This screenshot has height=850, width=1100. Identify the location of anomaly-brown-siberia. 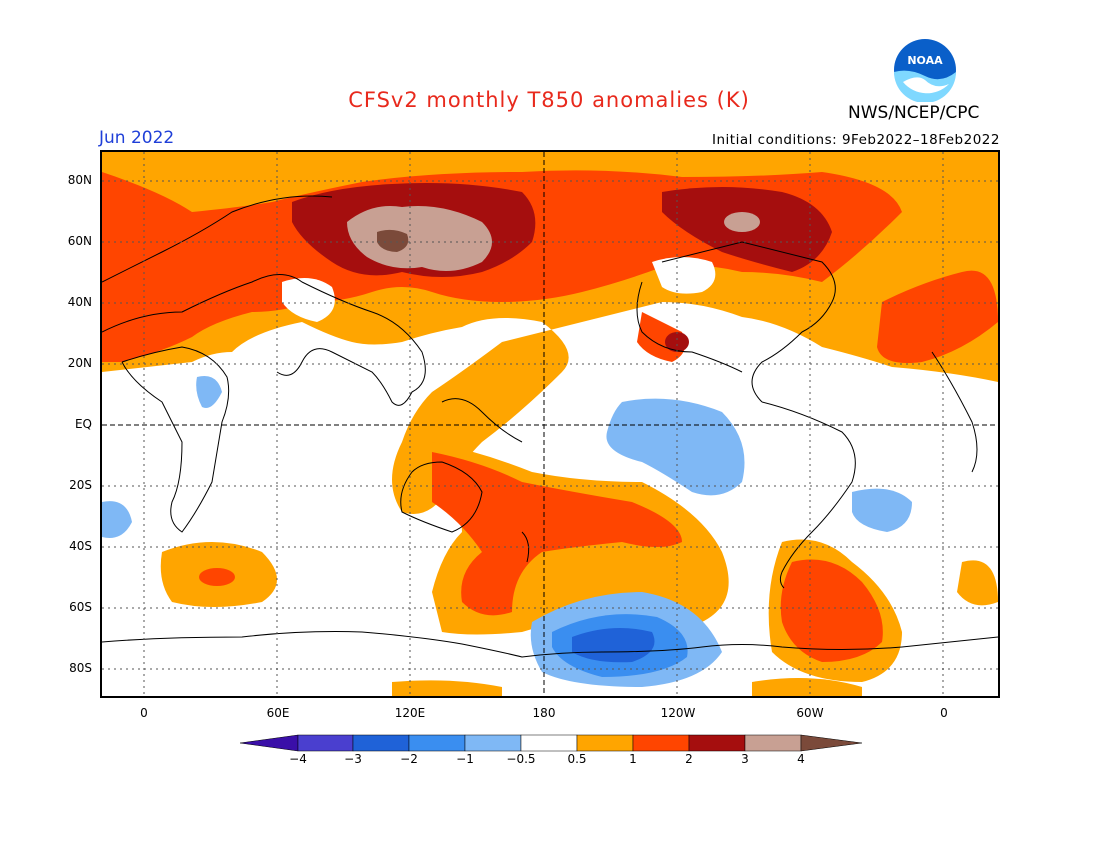
(393, 240).